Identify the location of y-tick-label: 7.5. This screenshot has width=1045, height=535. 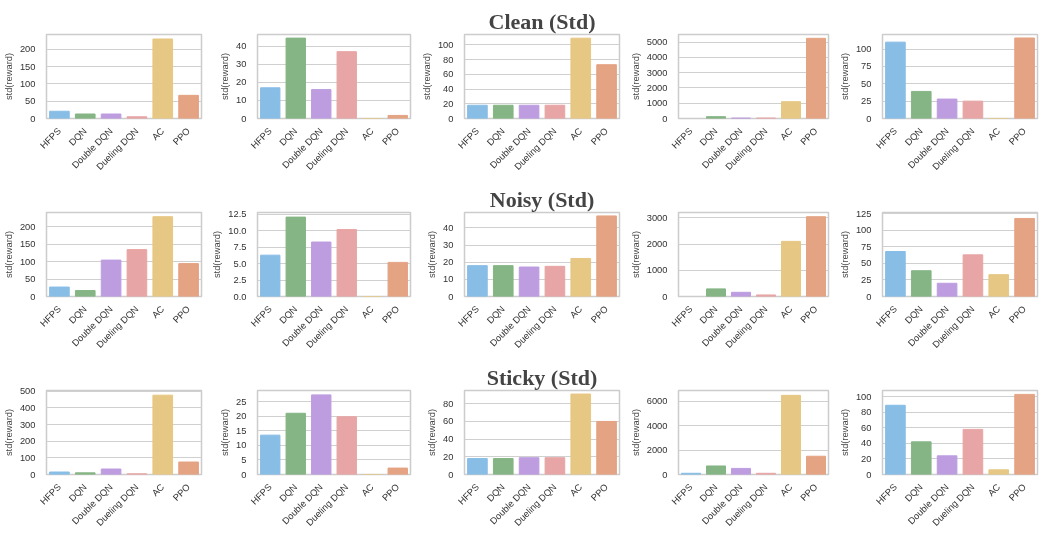
(240, 247).